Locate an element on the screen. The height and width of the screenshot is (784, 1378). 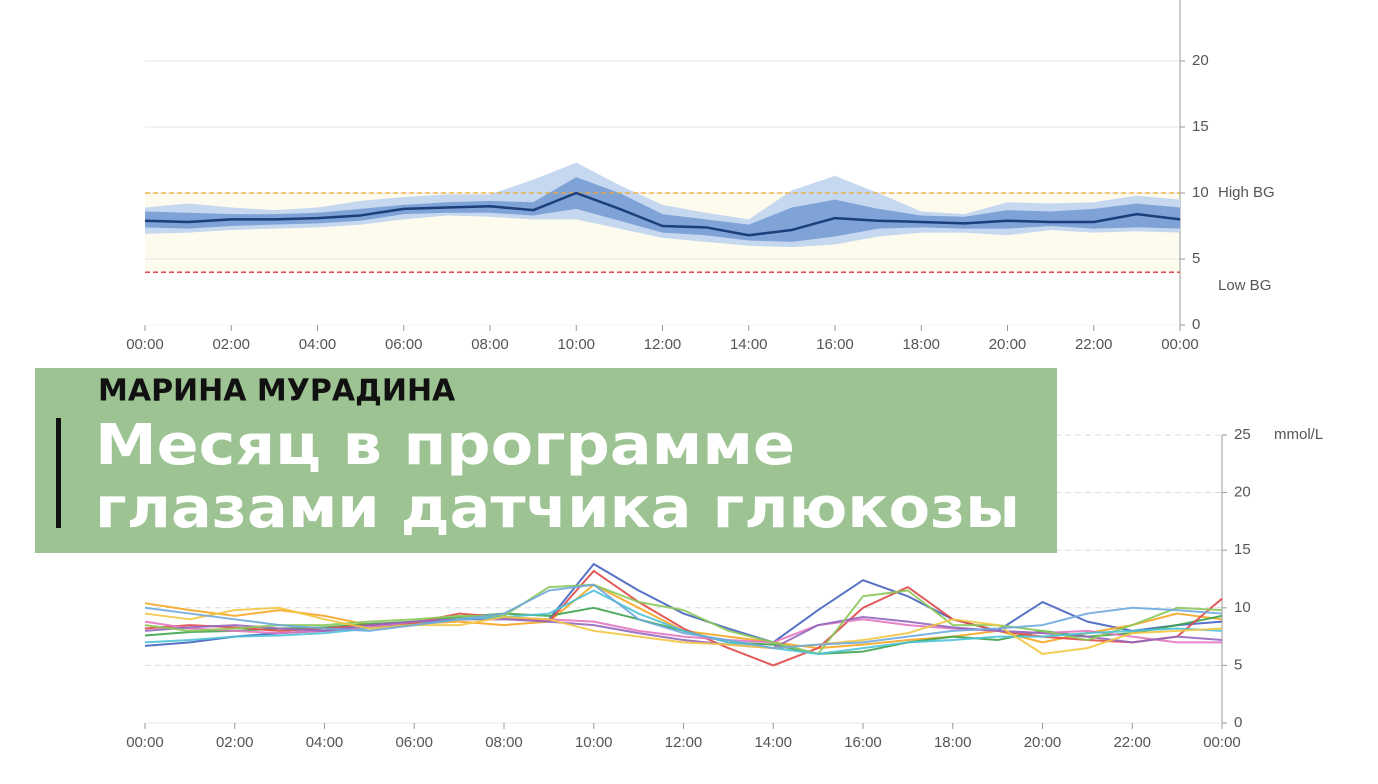
banner-bar is located at coordinates (58, 473).